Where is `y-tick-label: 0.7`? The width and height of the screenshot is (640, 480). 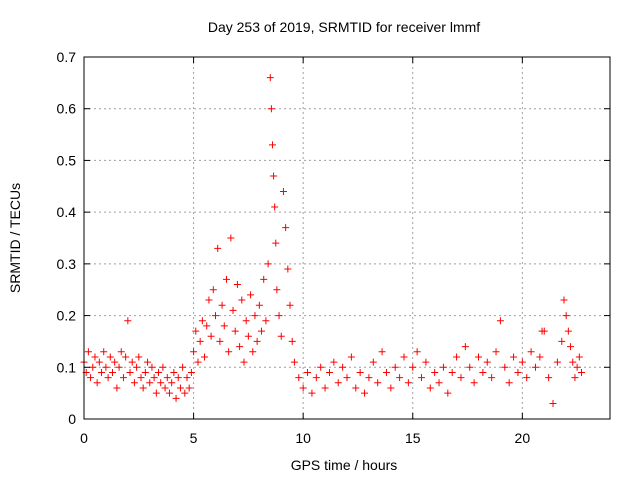
y-tick-label: 0.7 is located at coordinates (67, 57).